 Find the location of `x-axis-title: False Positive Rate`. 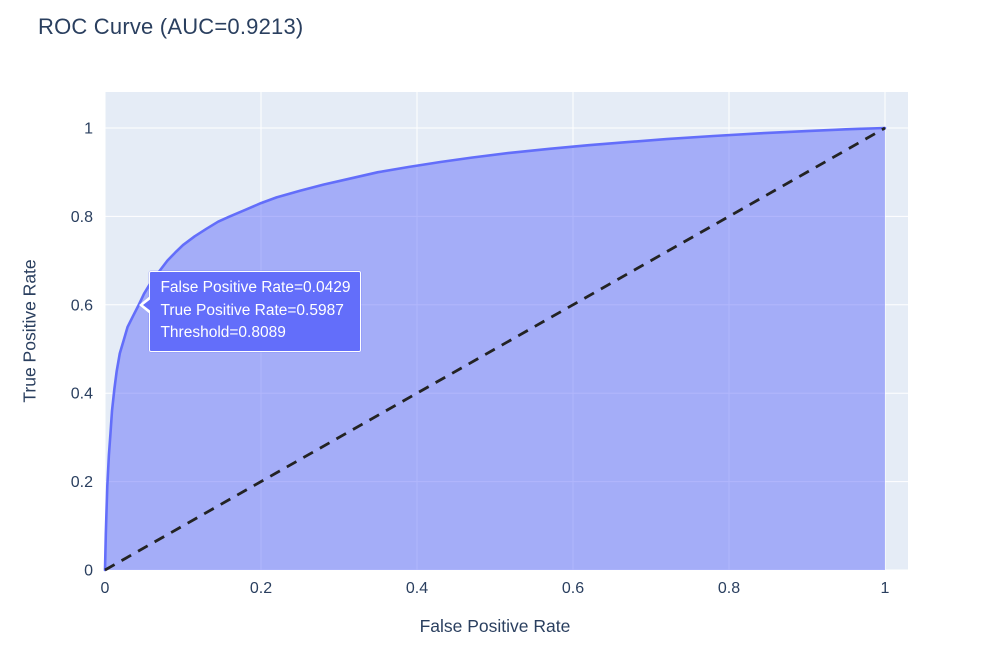

x-axis-title: False Positive Rate is located at coordinates (495, 626).